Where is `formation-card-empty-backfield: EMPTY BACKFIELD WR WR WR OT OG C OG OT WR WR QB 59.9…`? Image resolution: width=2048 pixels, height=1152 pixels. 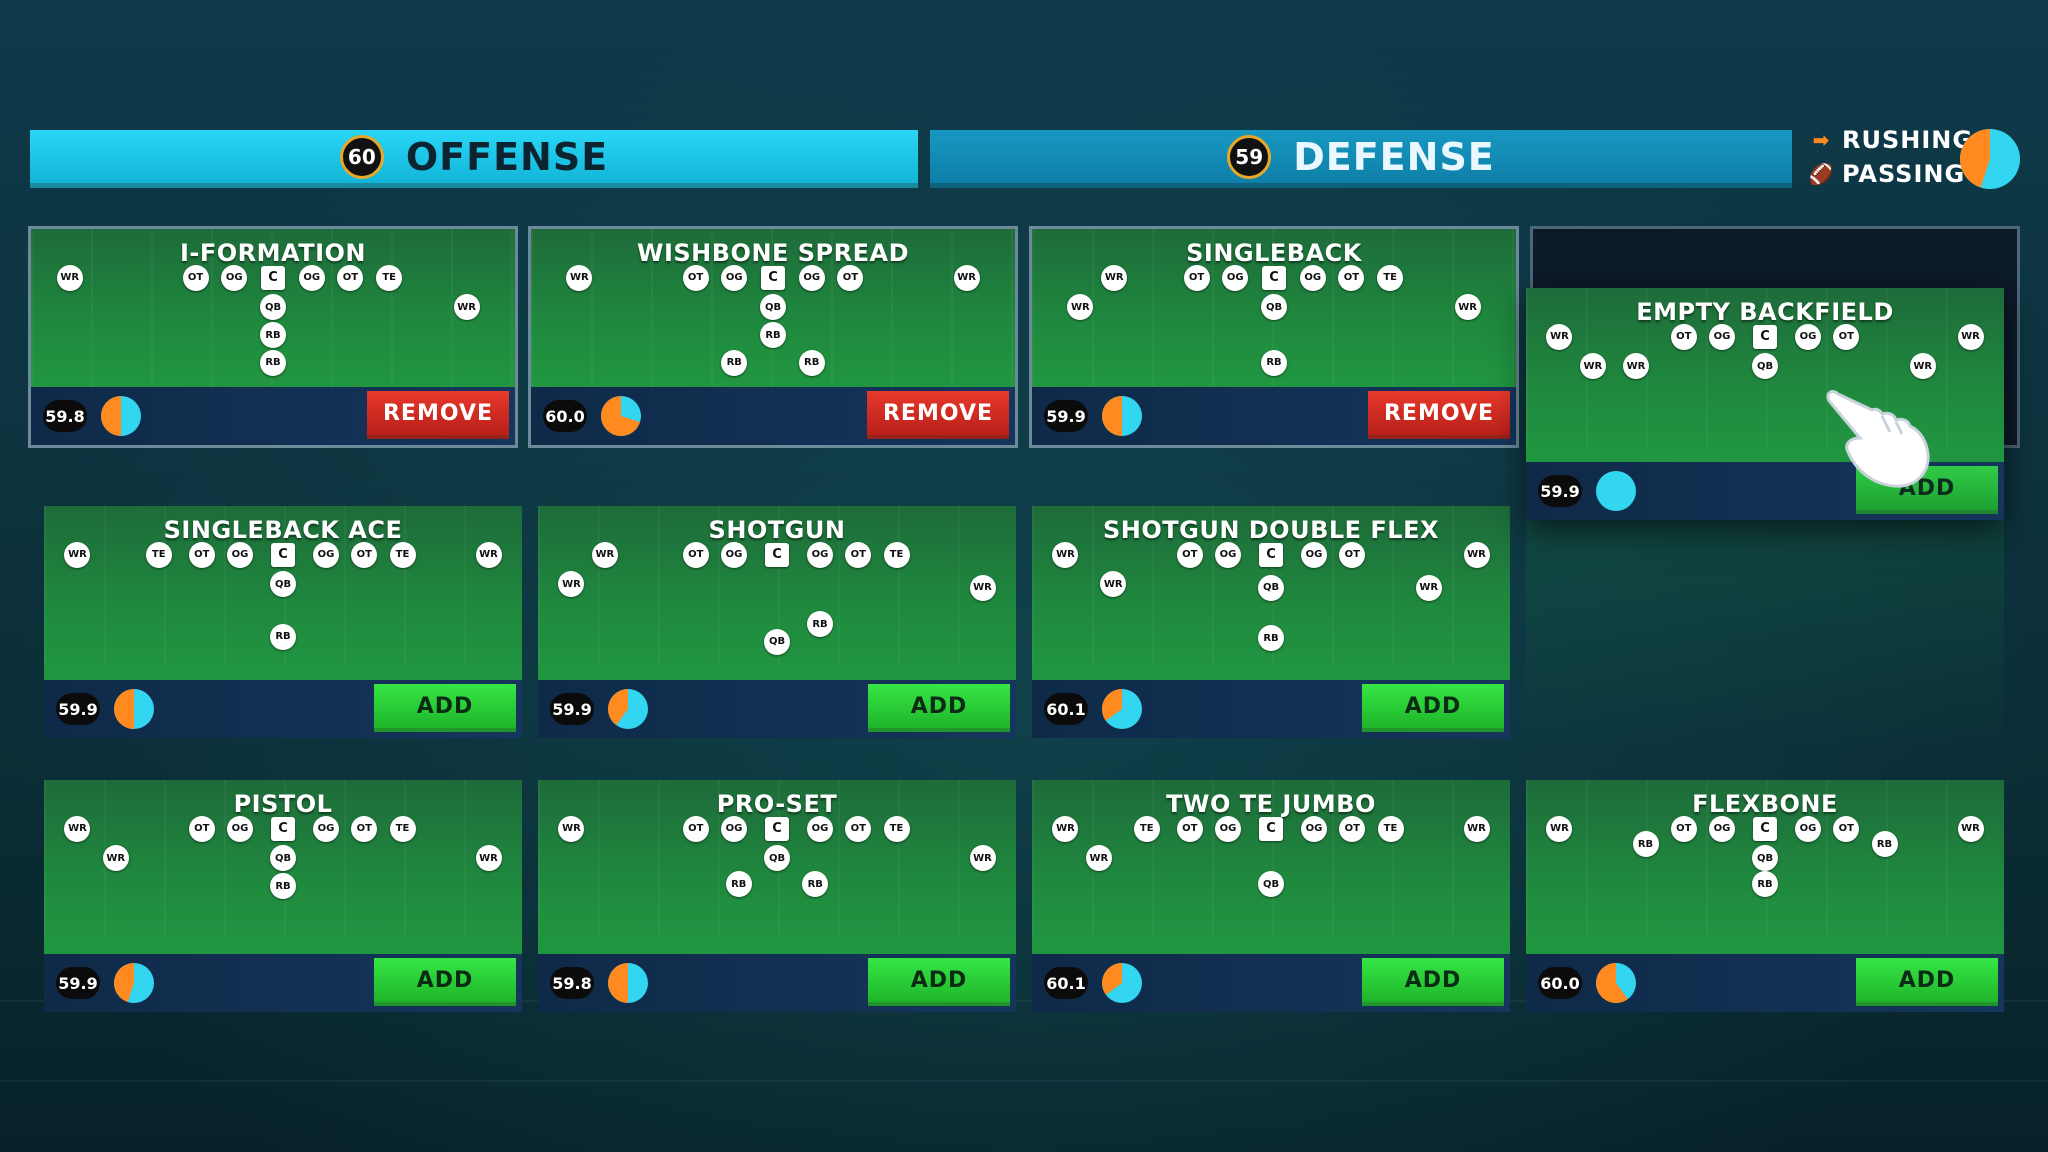
formation-card-empty-backfield: EMPTY BACKFIELD WR WR WR OT OG C OG OT WR WR QB 59.9… is located at coordinates (1765, 404).